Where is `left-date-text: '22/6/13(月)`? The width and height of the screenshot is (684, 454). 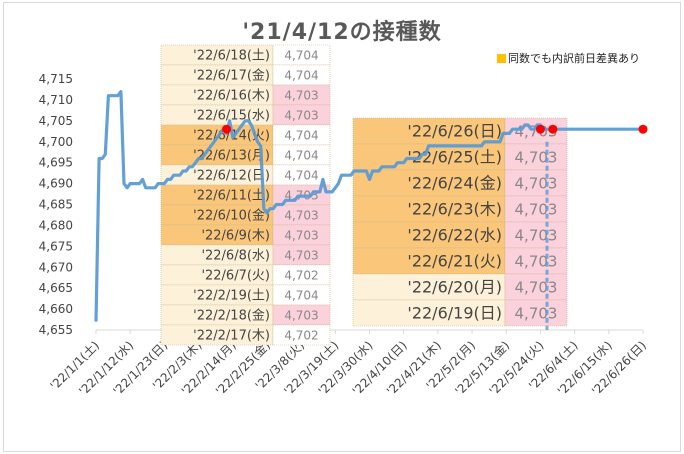 left-date-text: '22/6/13(月) is located at coordinates (231, 155).